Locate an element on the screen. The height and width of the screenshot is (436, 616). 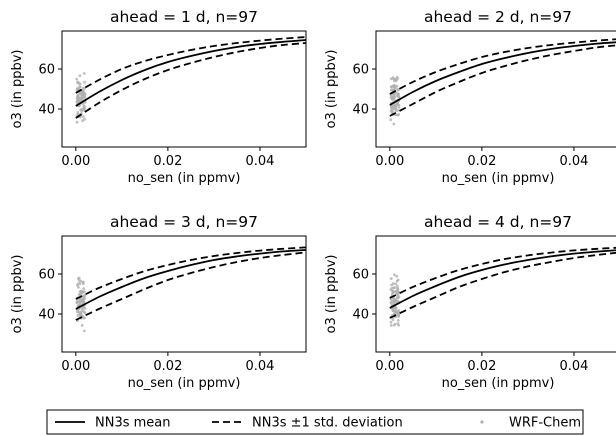
legend-box is located at coordinates (315, 422).